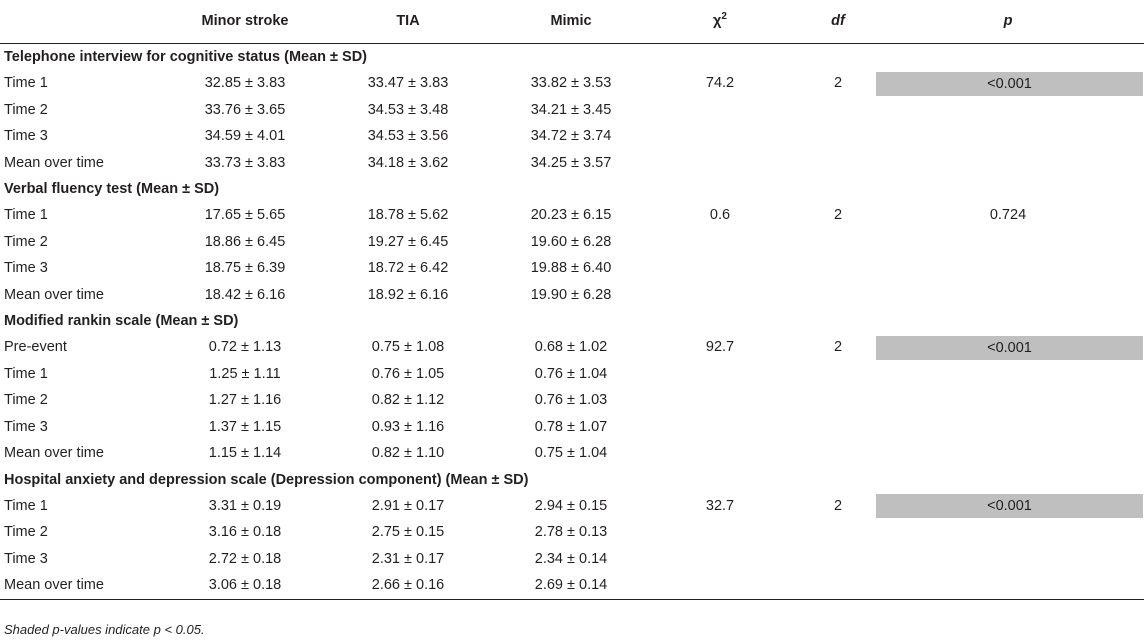 This screenshot has height=644, width=1144. I want to click on table-row: Time 2 3.16 ± 0.18 2.75 ± 0.15 2.78 ± 0.13, so click(572, 532).